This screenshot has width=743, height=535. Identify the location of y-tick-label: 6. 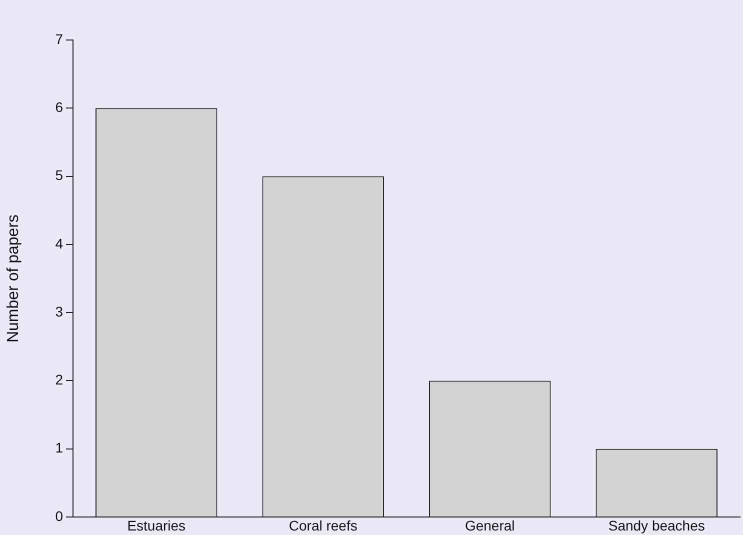
(59, 107).